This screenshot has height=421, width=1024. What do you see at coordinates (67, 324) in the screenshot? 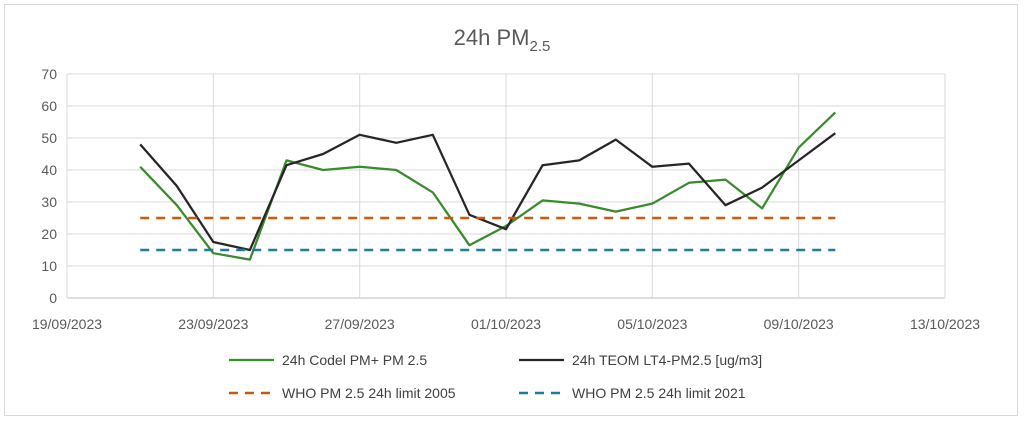
I see `x-tick-label: 19/09/2023` at bounding box center [67, 324].